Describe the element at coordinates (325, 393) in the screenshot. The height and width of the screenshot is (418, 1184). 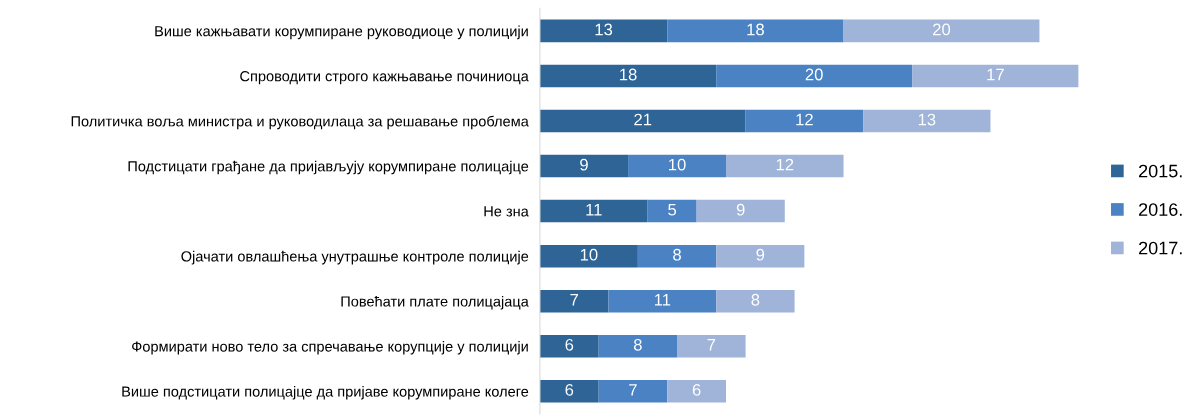
I see `y-tick-label: Више подстицати полицајце да пријаве корумпиране колеге` at that location.